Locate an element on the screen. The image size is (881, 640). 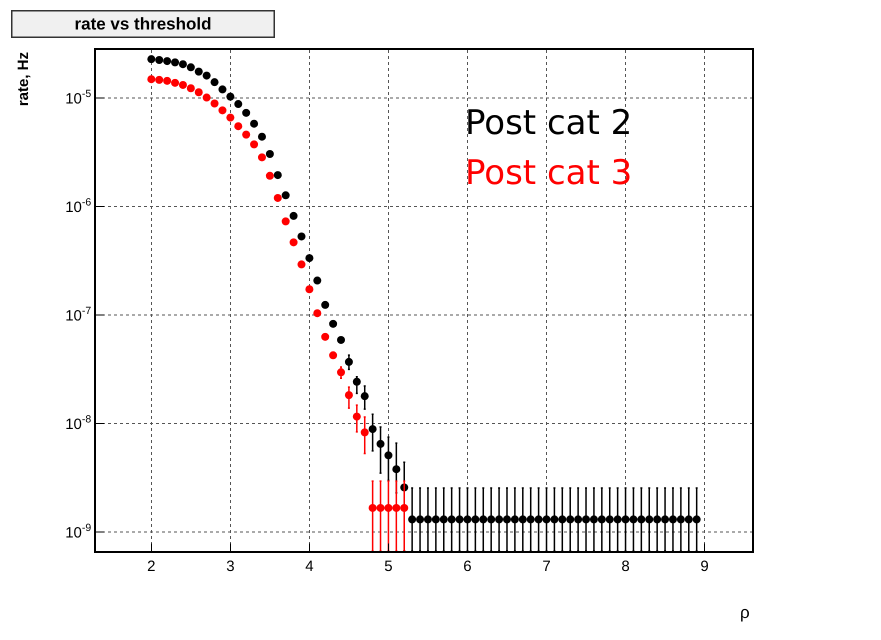
x-axis-title: ρ is located at coordinates (745, 612).